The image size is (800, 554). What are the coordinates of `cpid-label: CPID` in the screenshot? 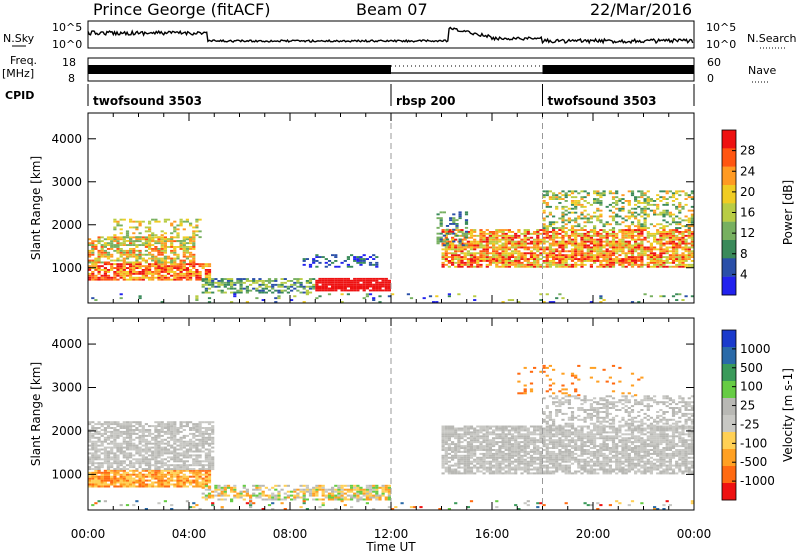 It's located at (19, 95).